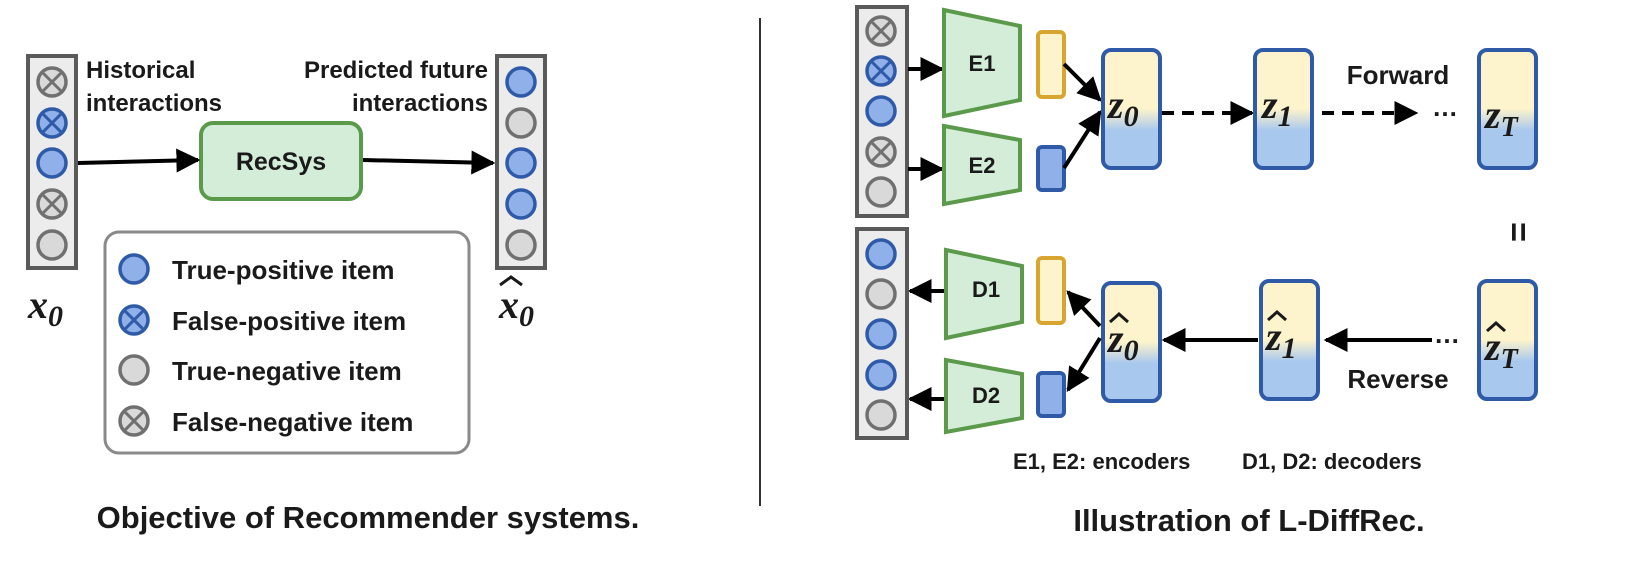  I want to click on legend-false-negative-icon, so click(134, 421).